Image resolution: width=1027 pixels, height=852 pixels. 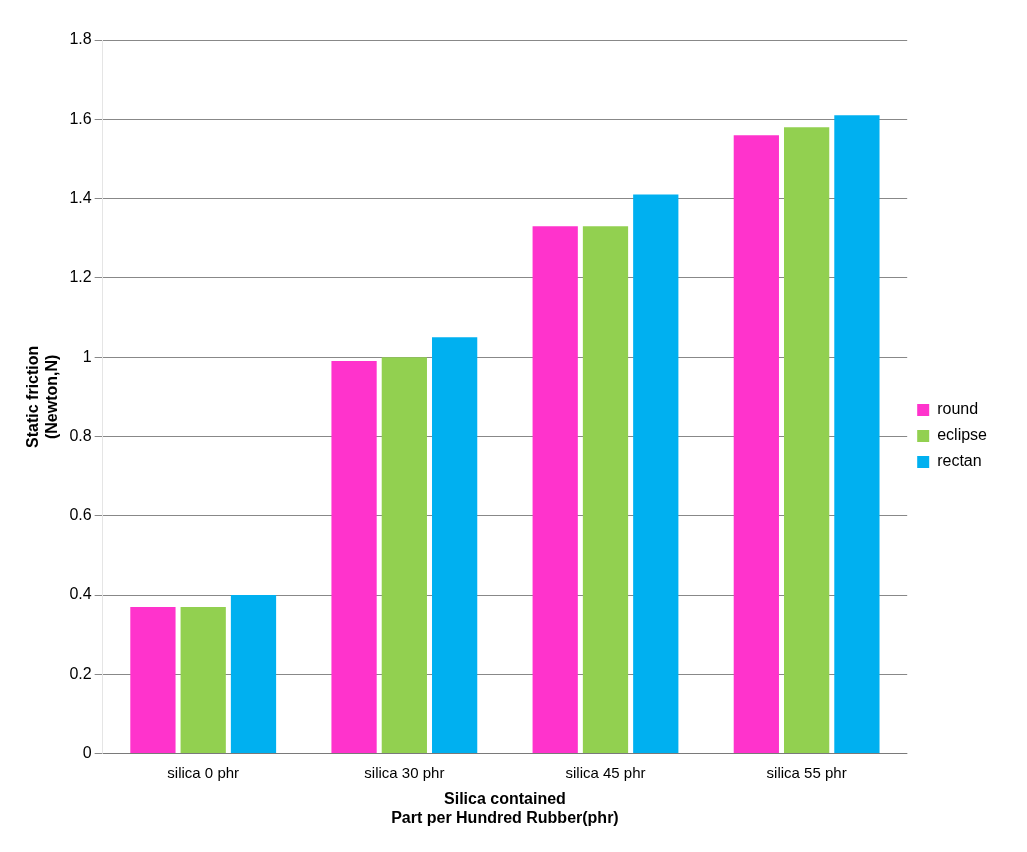 I want to click on y-tick-label: 0.8, so click(x=80, y=435).